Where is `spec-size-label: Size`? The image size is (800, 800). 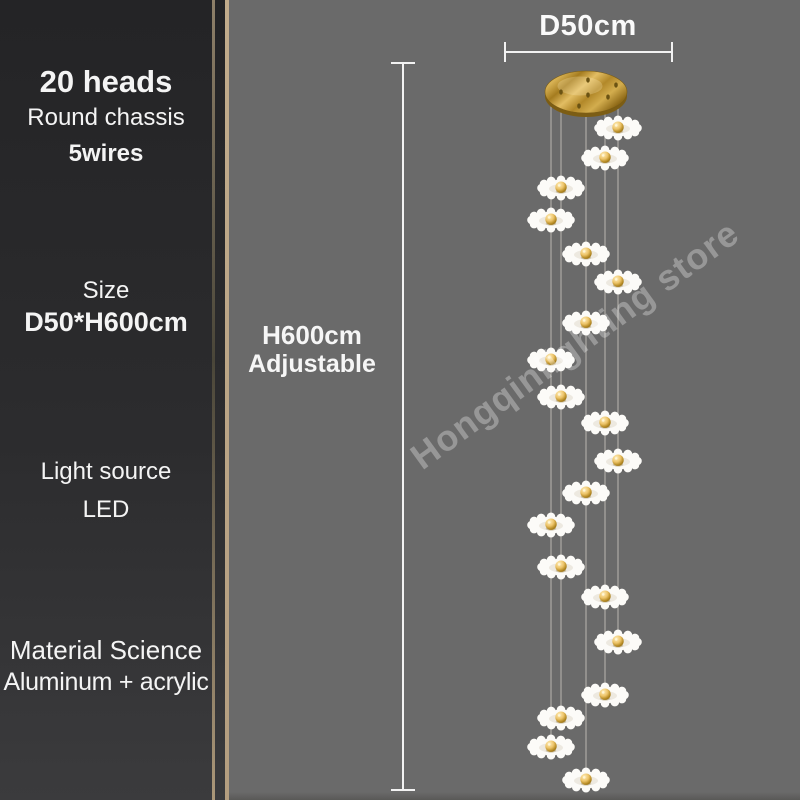 spec-size-label: Size is located at coordinates (106, 290).